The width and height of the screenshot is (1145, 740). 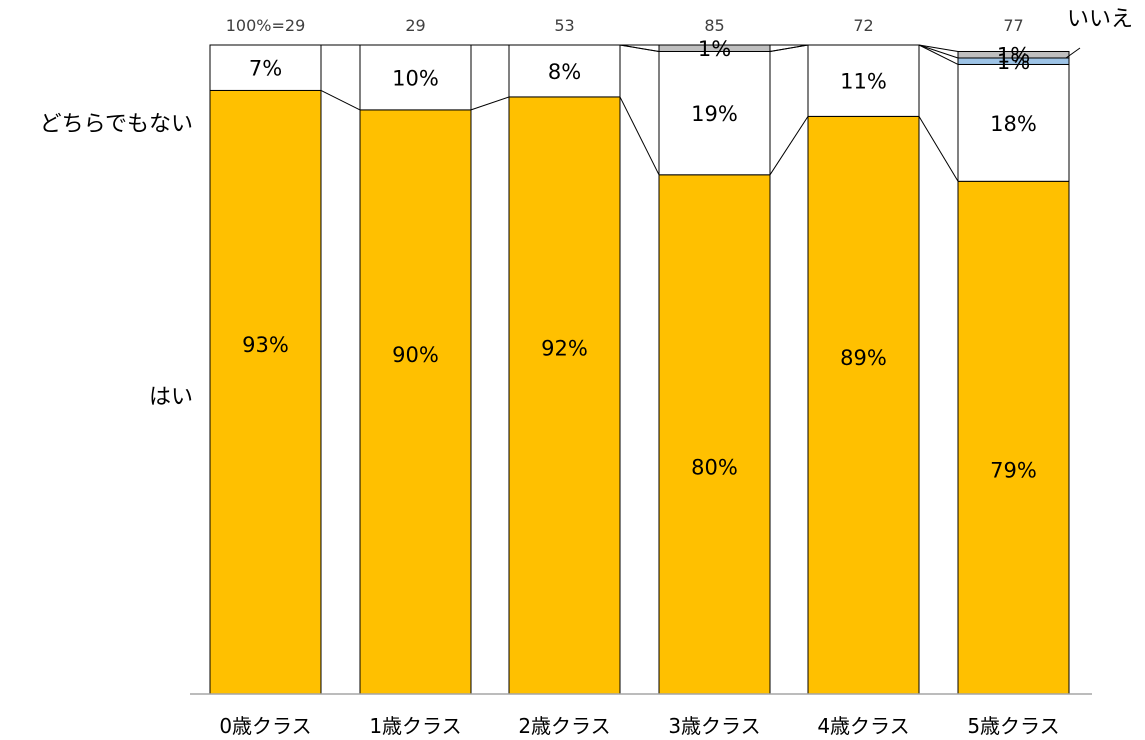 I want to click on segment-value-label: 10%, so click(x=415, y=78).